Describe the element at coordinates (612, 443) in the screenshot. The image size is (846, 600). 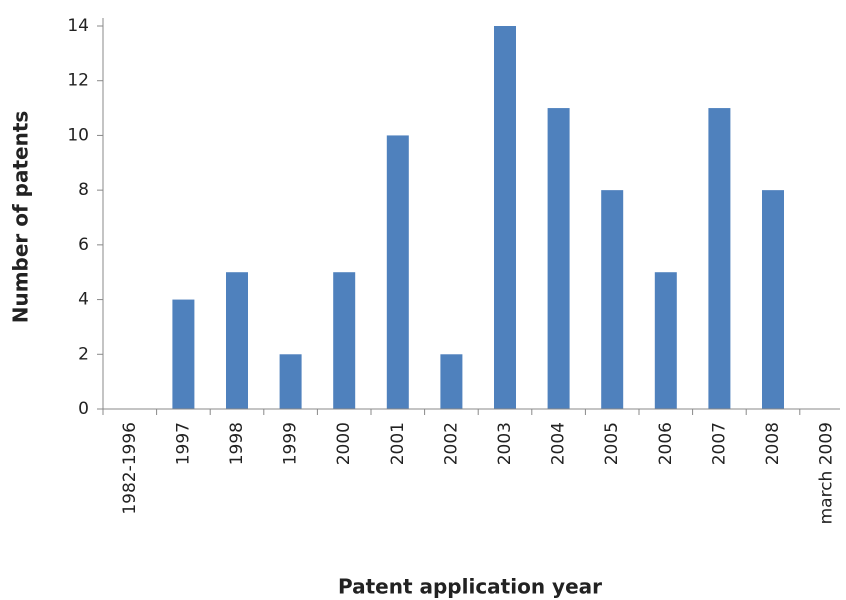
I see `x-tick-label: 2005` at that location.